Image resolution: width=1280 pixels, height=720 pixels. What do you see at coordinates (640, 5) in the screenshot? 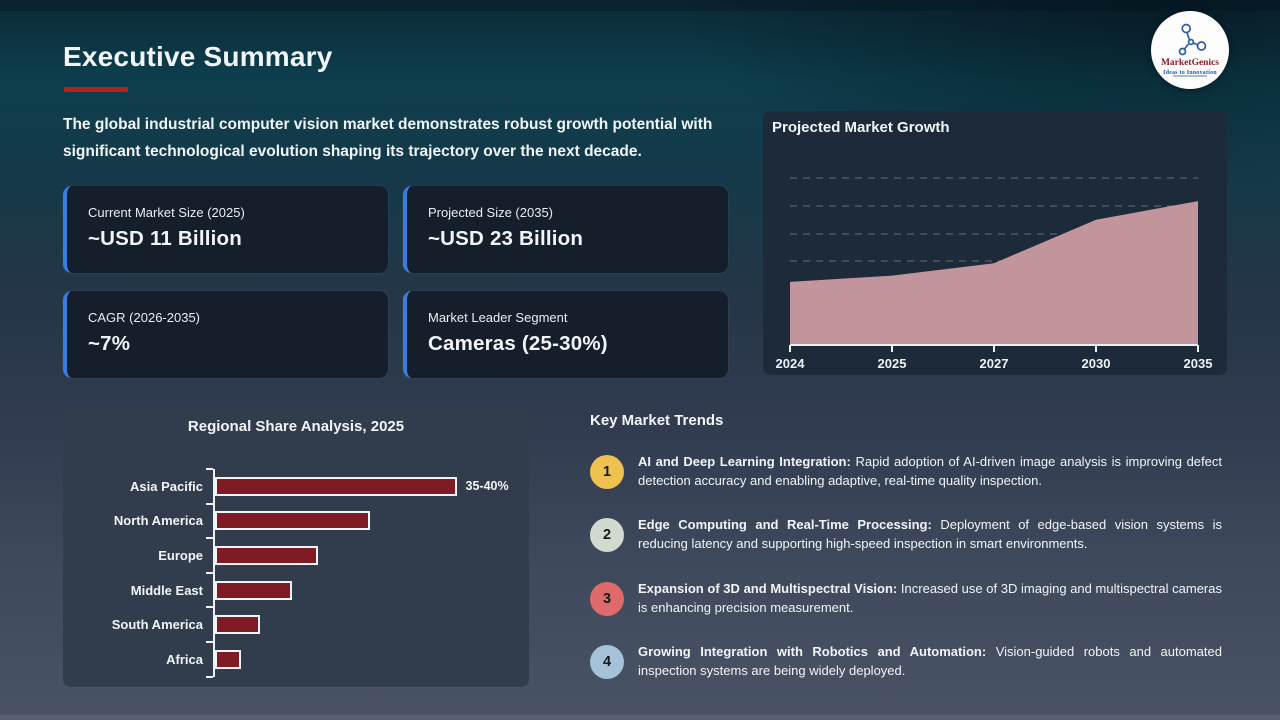
I see `top-band` at bounding box center [640, 5].